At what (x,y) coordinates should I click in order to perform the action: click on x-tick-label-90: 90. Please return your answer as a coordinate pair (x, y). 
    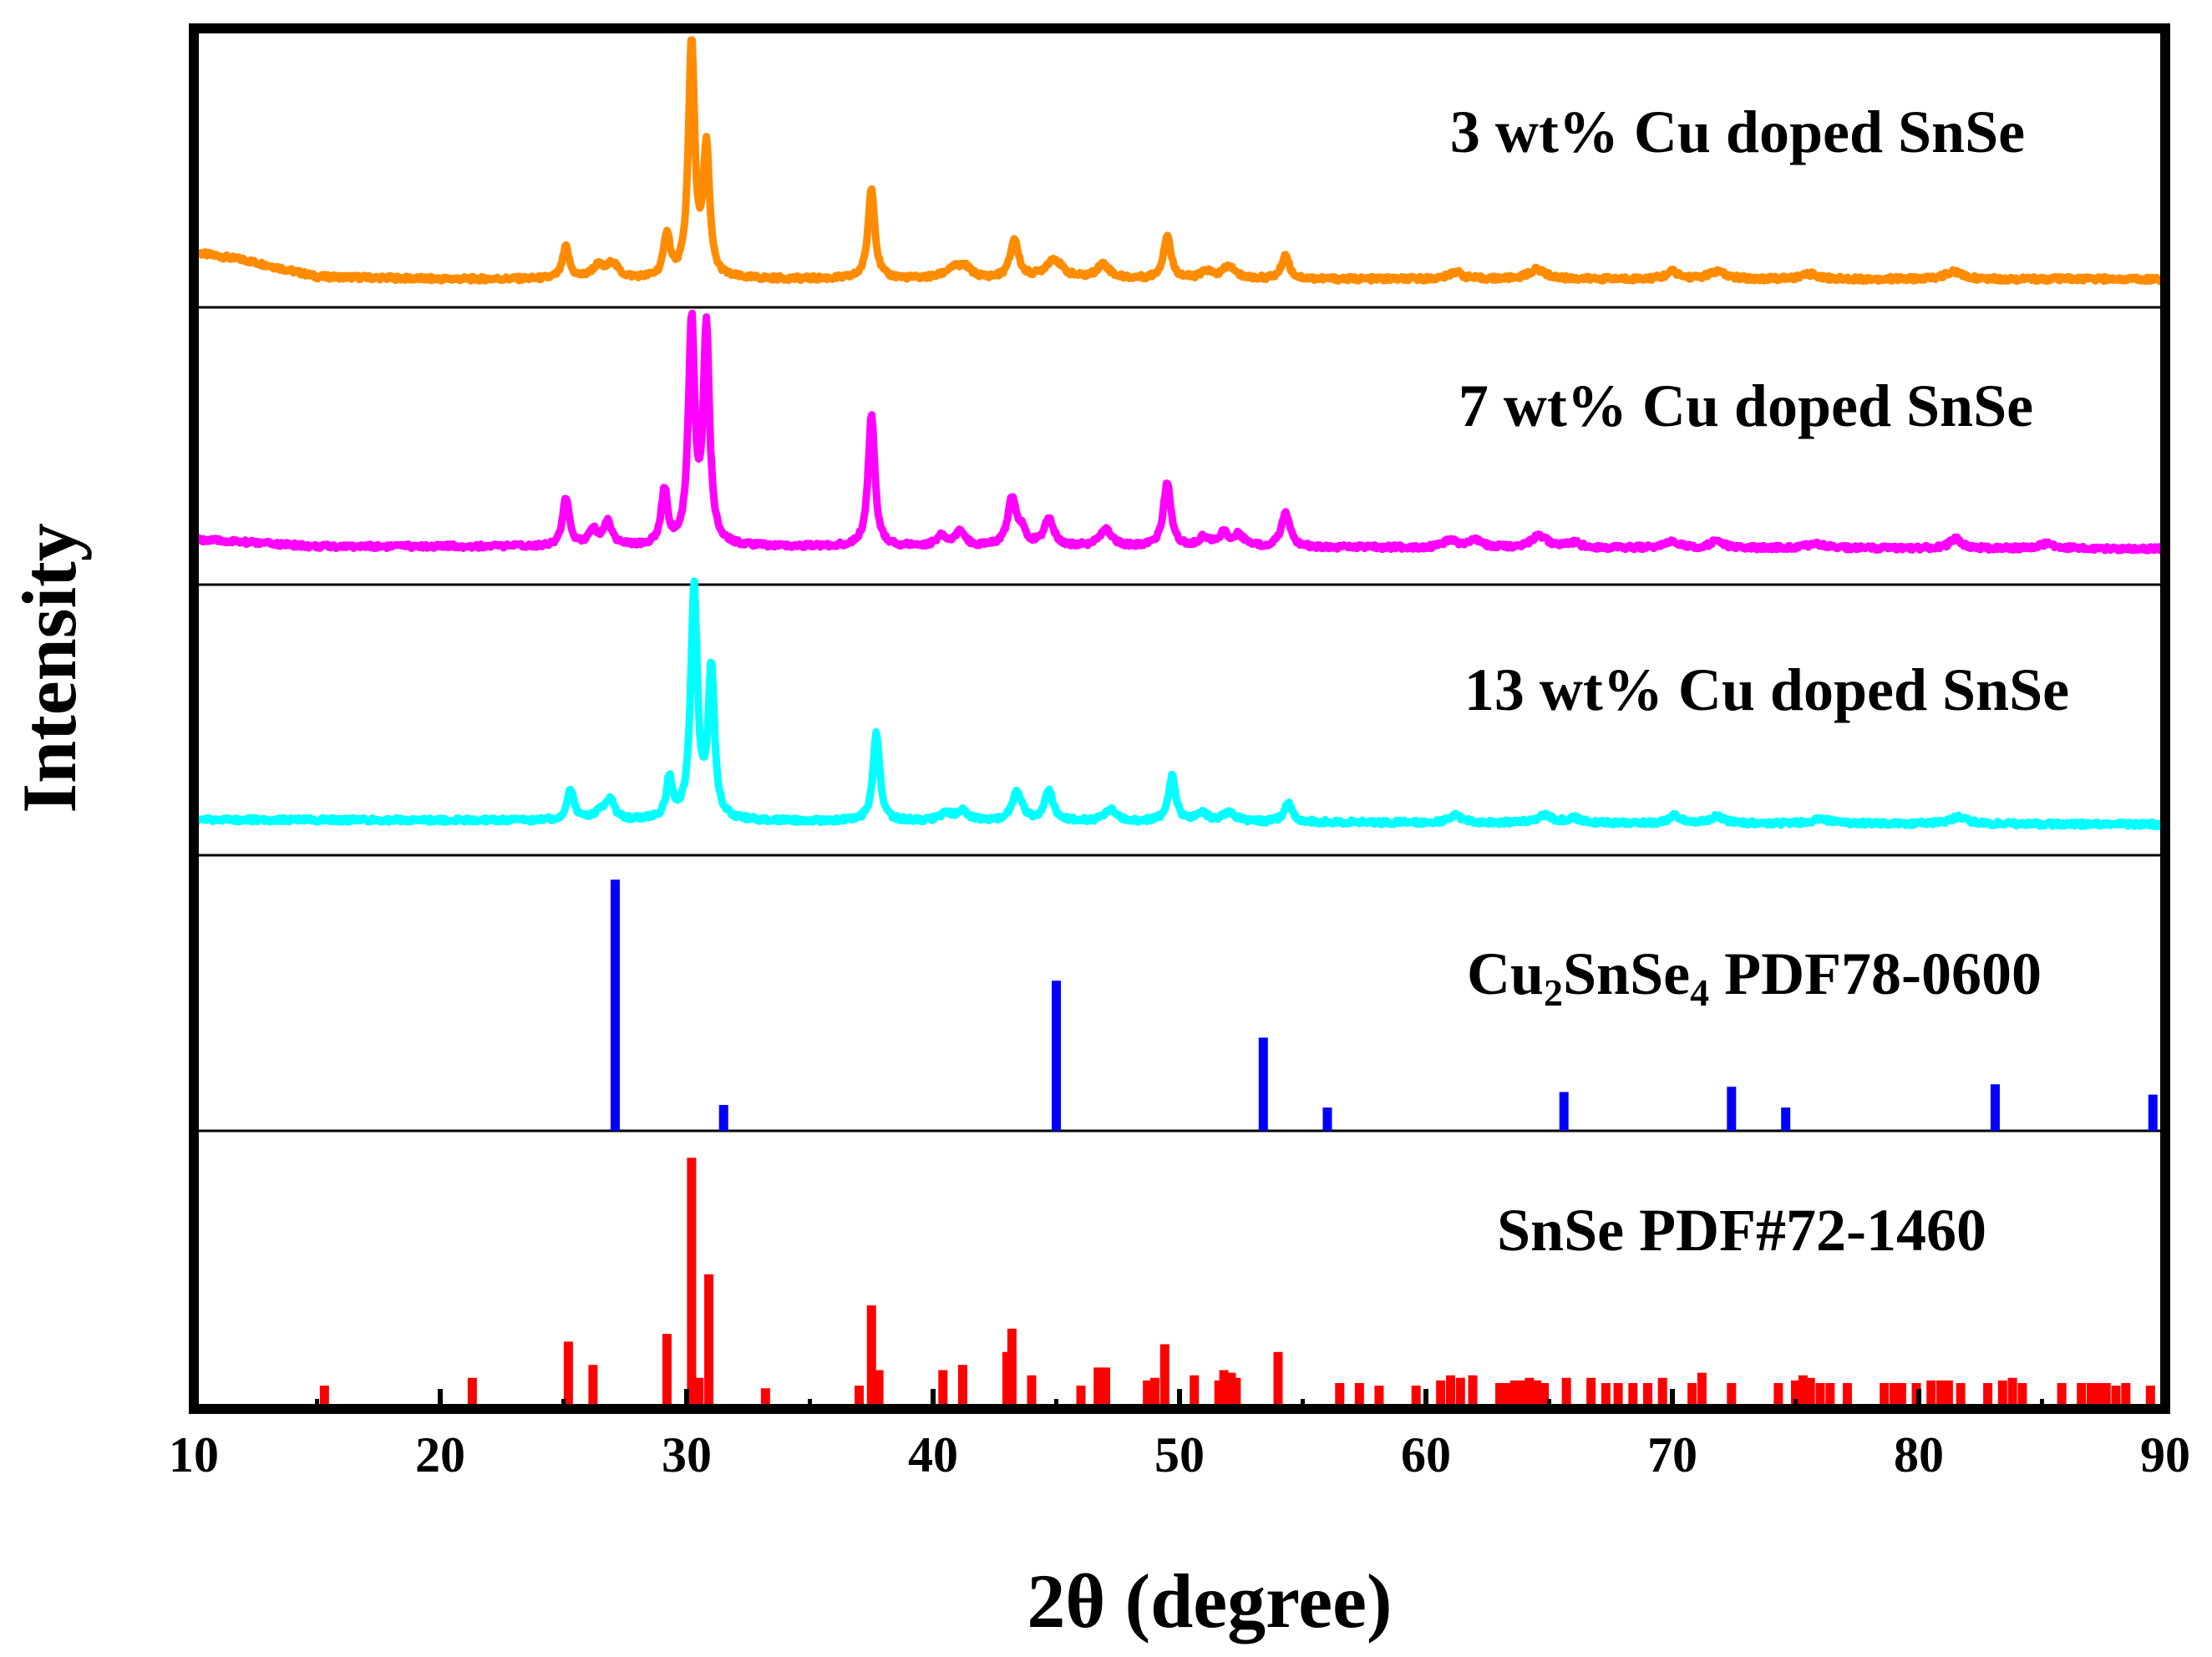
    Looking at the image, I should click on (2165, 1454).